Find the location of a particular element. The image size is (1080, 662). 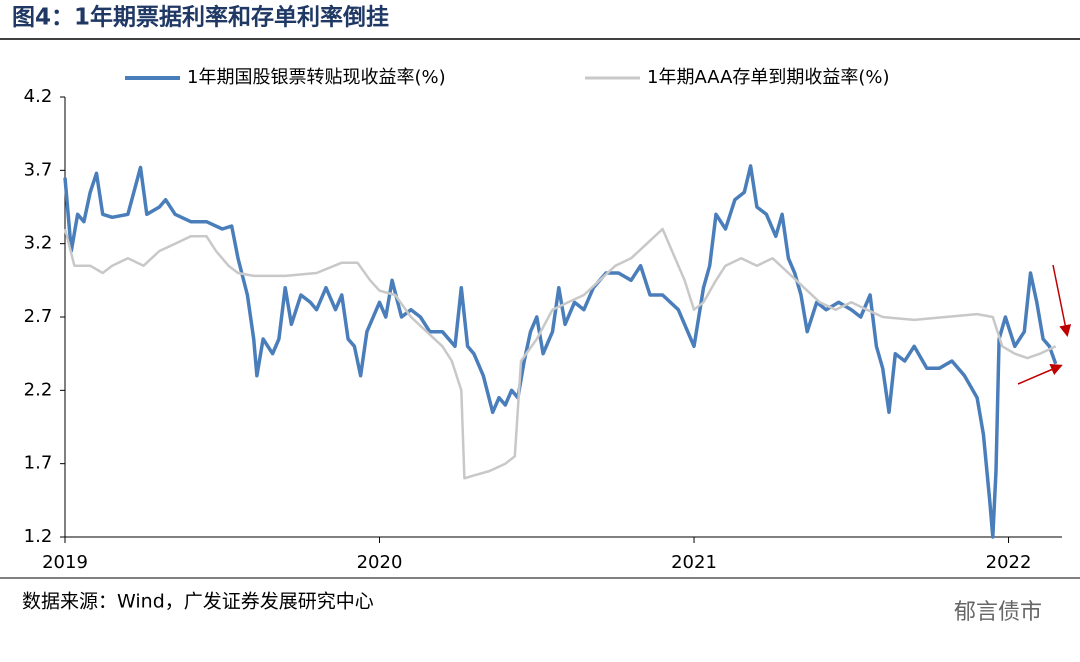

legend-label: 1年期AAA存单到期收益率(%) is located at coordinates (768, 77).